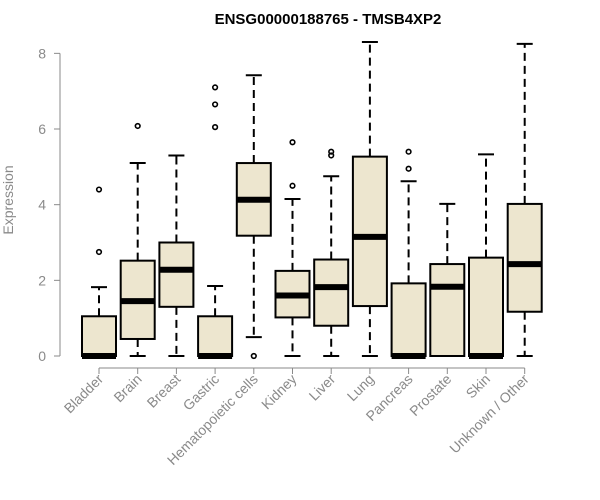  What do you see at coordinates (42, 280) in the screenshot?
I see `y-tick-label: 2` at bounding box center [42, 280].